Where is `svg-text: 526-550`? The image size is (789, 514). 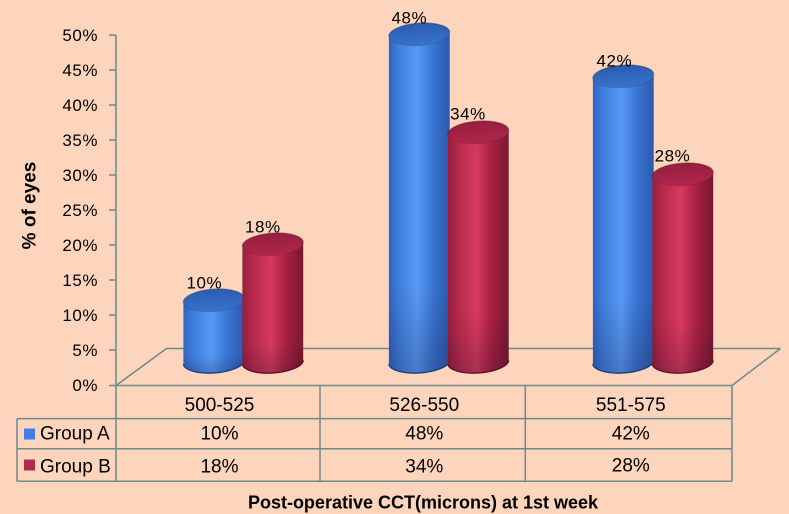 svg-text: 526-550 is located at coordinates (424, 405).